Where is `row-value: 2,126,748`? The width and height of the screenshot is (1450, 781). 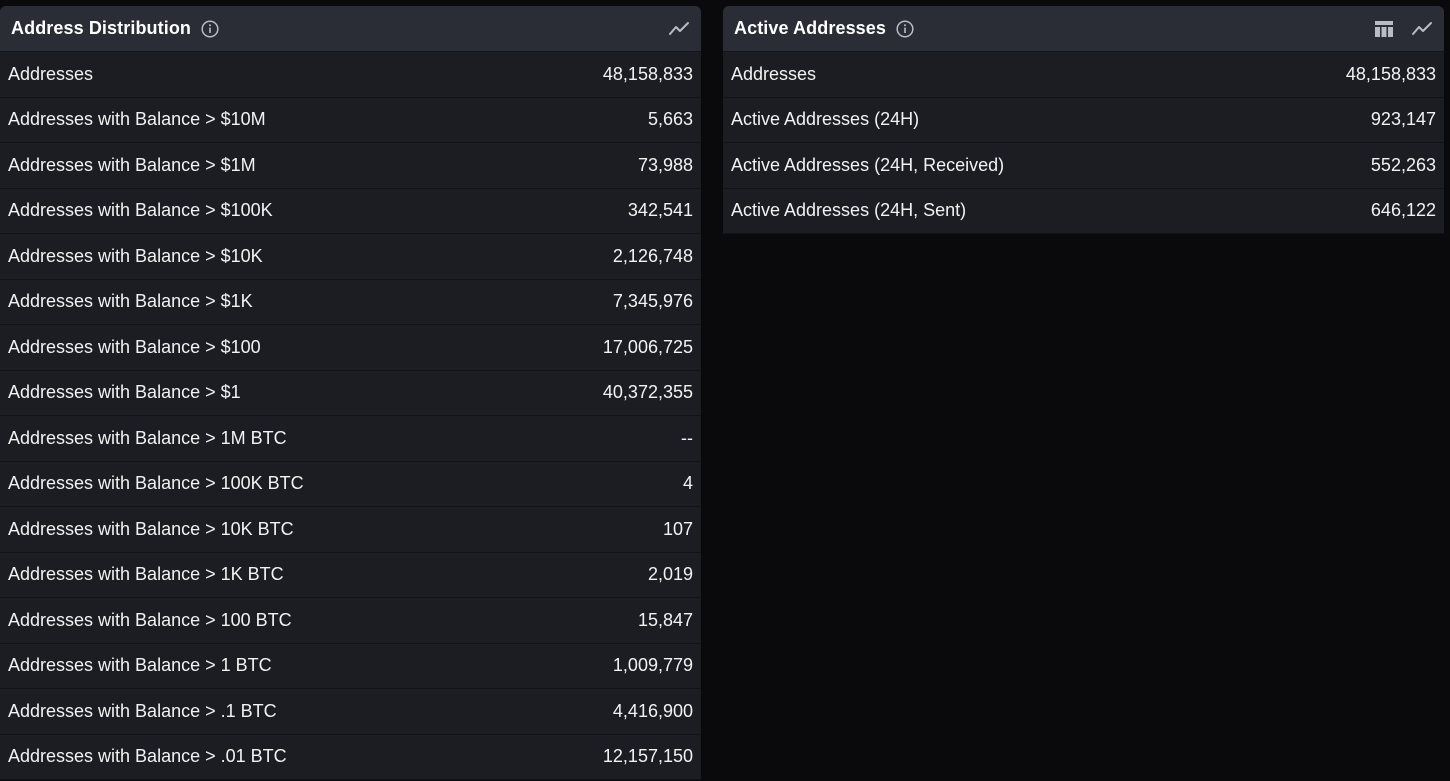
row-value: 2,126,748 is located at coordinates (652, 255).